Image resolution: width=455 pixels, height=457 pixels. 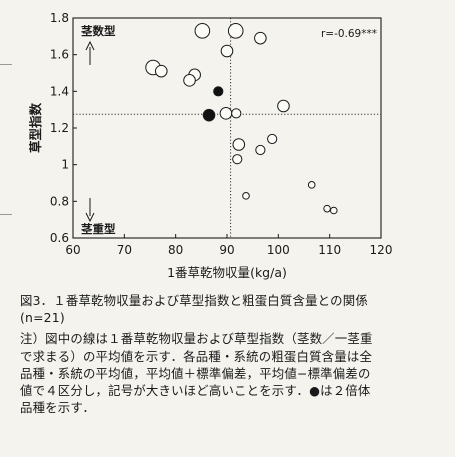 I want to click on x-tick-label: 60, so click(x=72, y=250).